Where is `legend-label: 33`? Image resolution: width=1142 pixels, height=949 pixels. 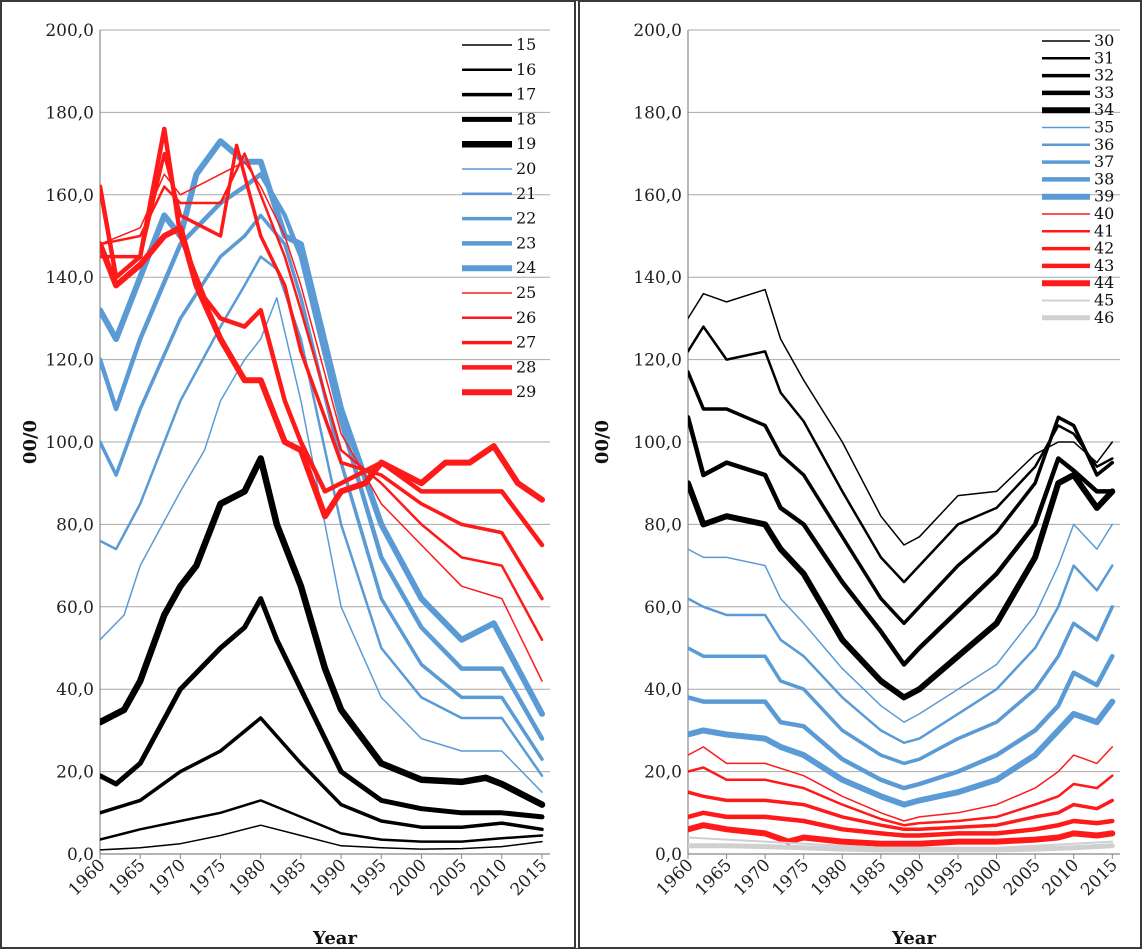
legend-label: 33 is located at coordinates (1104, 92).